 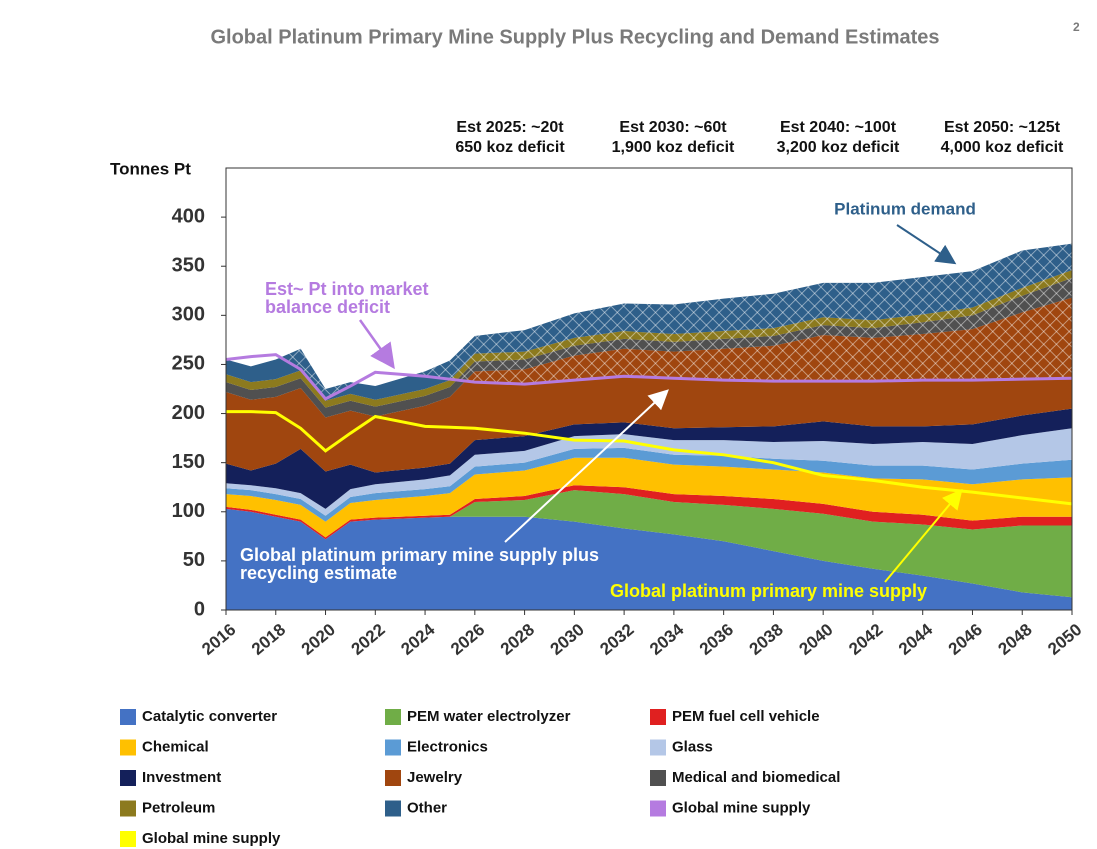 What do you see at coordinates (199, 609) in the screenshot?
I see `y-tick-label: 0` at bounding box center [199, 609].